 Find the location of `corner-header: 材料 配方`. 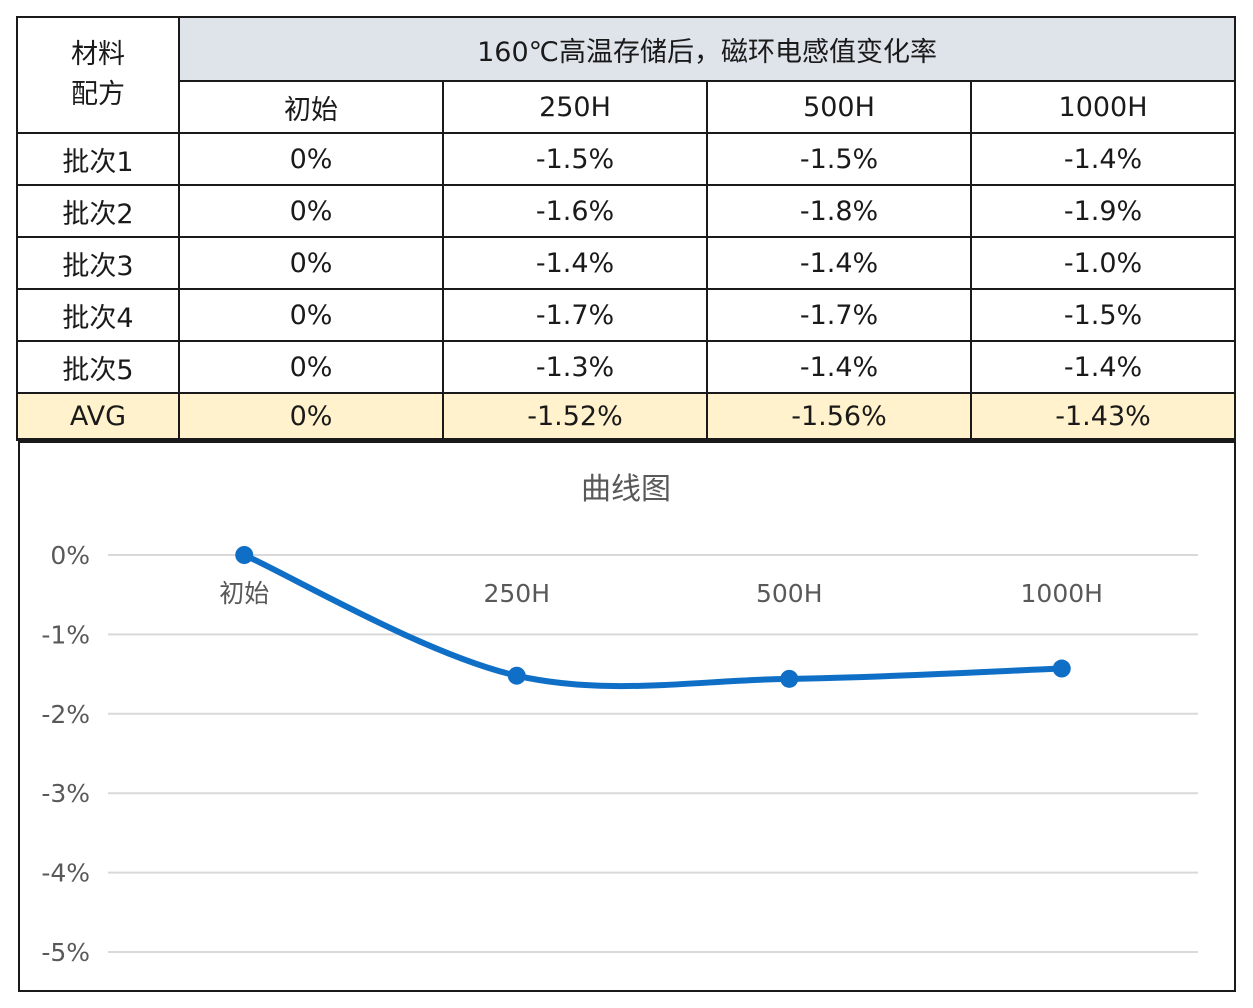

corner-header: 材料 配方 is located at coordinates (98, 75).